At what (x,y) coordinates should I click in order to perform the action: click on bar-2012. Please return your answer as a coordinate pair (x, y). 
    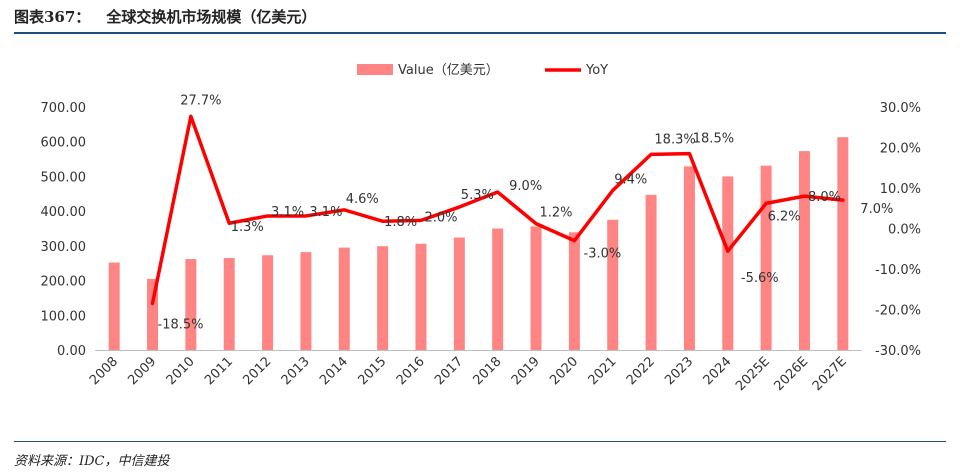
    Looking at the image, I should click on (268, 302).